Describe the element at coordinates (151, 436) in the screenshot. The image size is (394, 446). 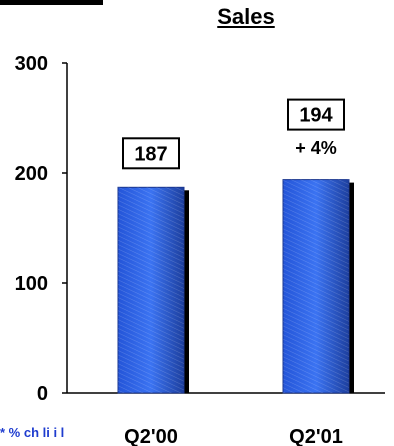
I see `x-category-label: Q2'00` at that location.